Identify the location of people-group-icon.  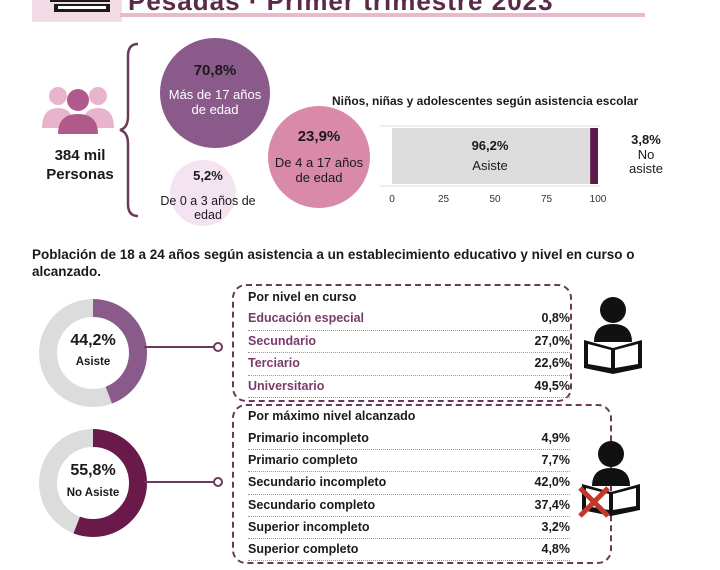
(78, 110).